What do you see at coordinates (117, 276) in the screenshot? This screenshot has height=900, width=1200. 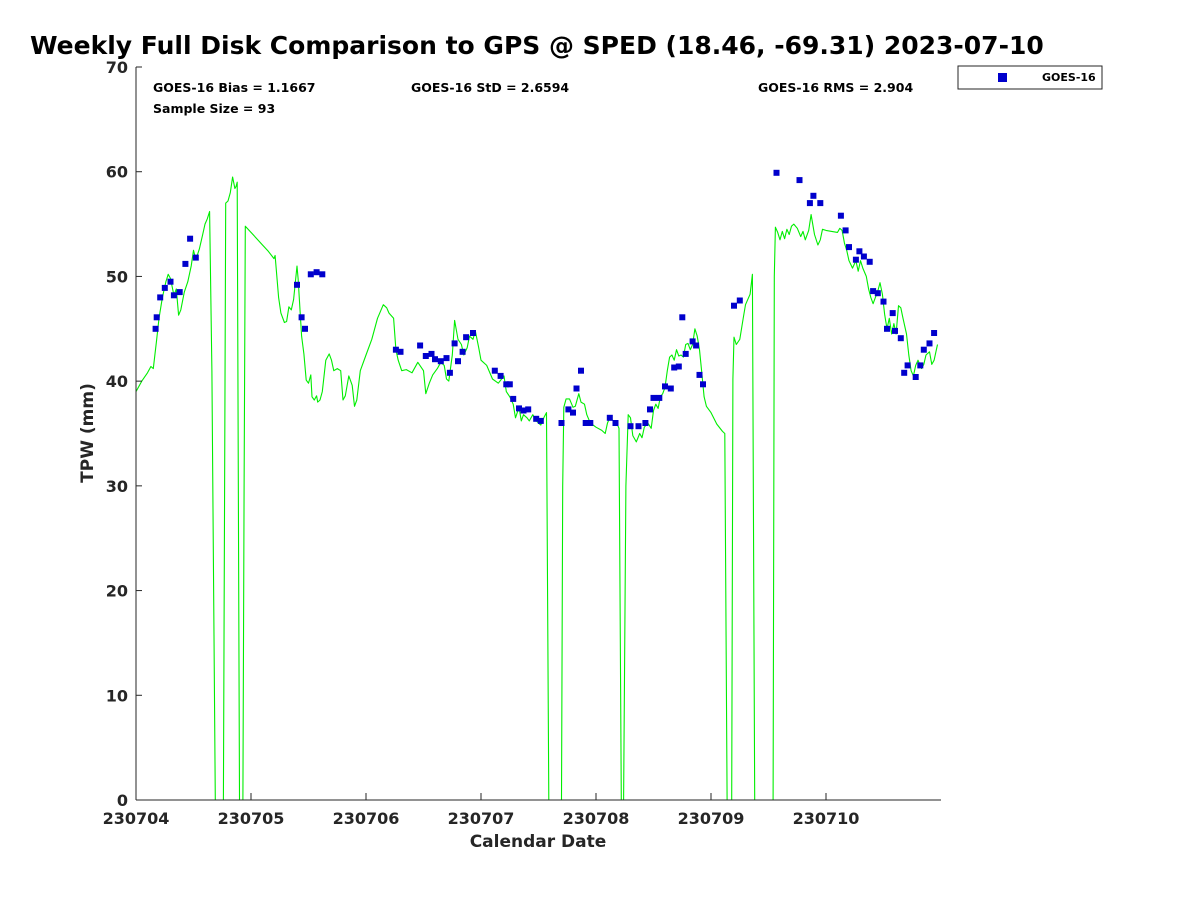 I see `y-tick-label: 50` at bounding box center [117, 276].